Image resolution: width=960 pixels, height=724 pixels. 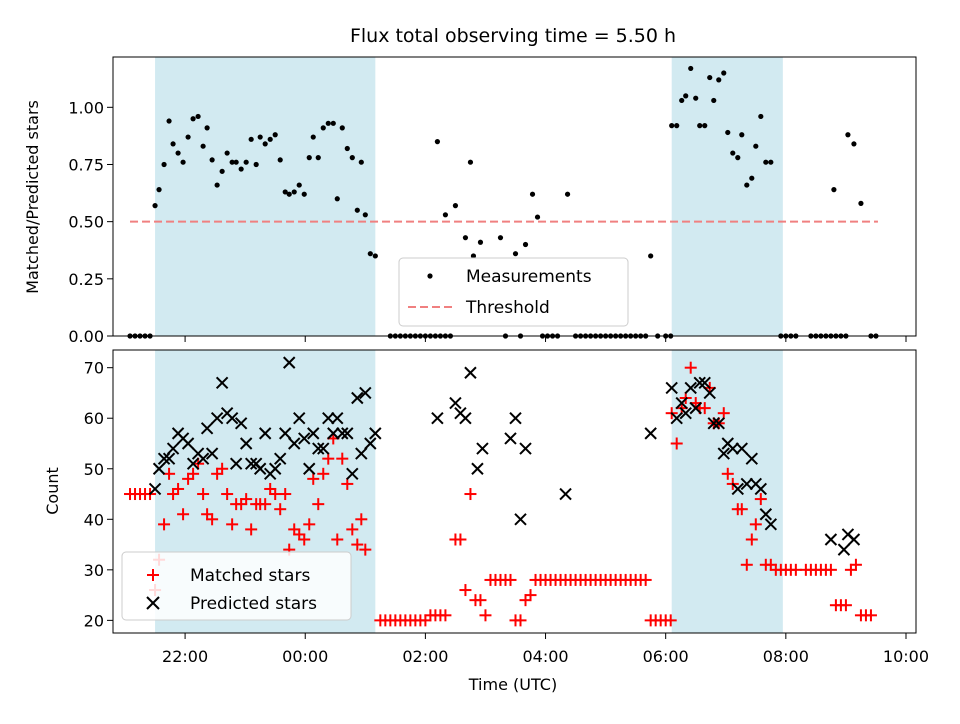 What do you see at coordinates (545, 649) in the screenshot?
I see `bottom-x-ticks: 22:00 00:00 02:00 04:00 06:00 08:00 10:00` at bounding box center [545, 649].